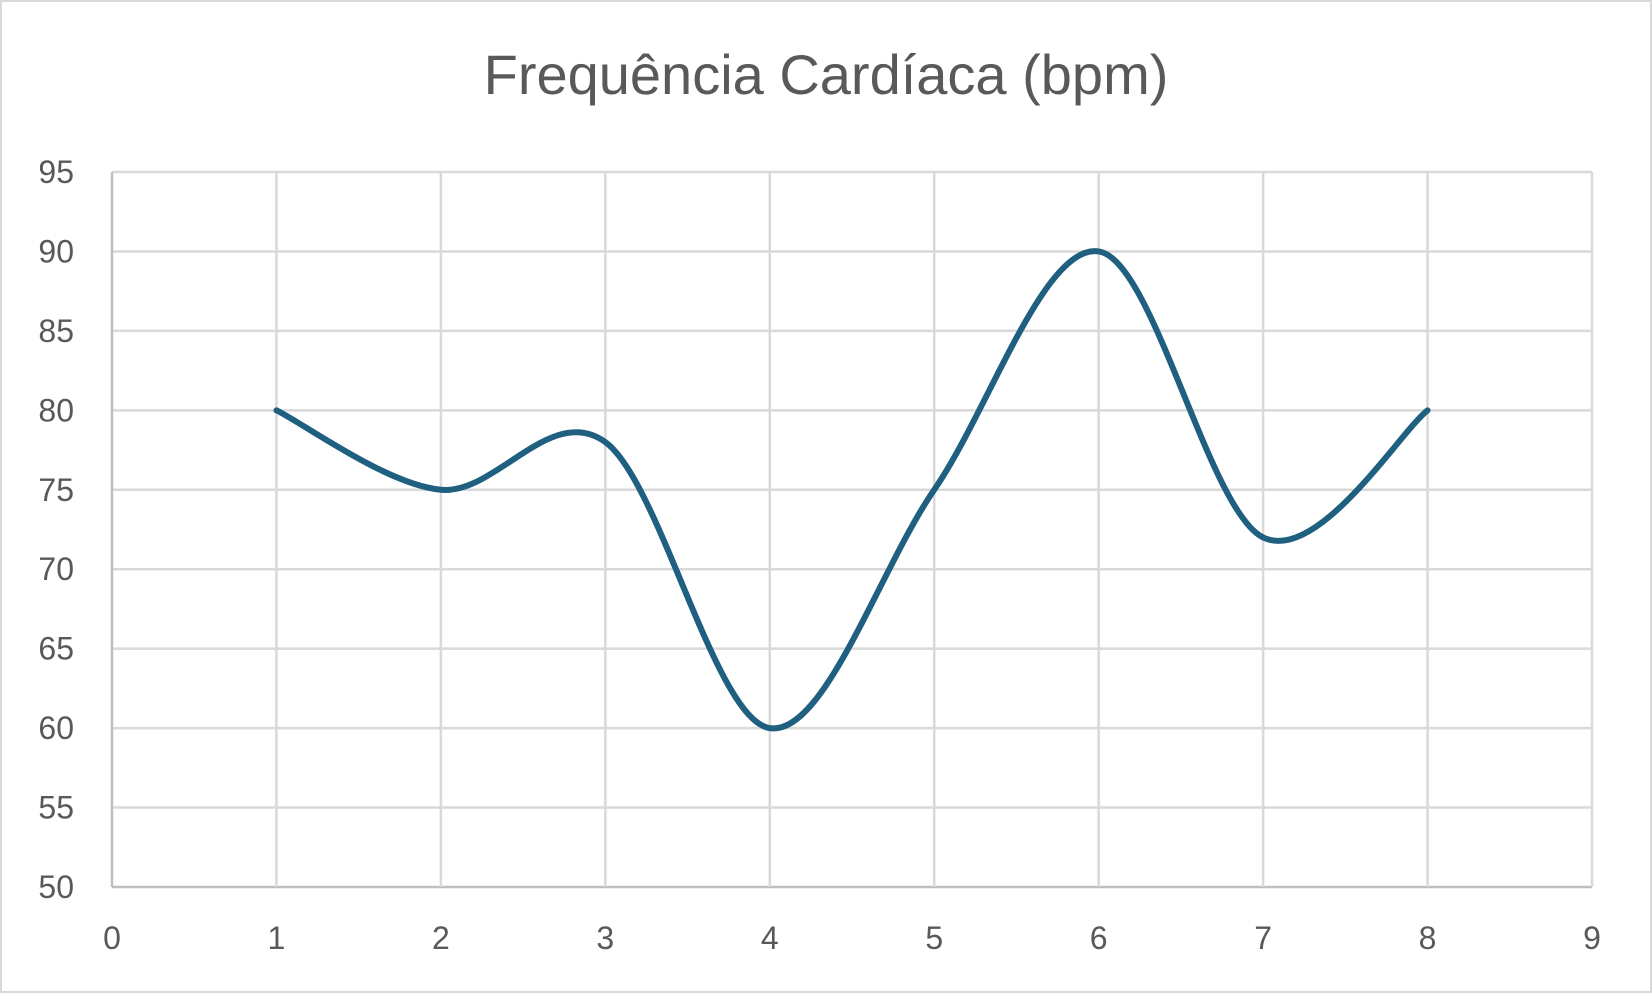 The image size is (1652, 995). Describe the element at coordinates (56, 410) in the screenshot. I see `y-tick-label-80: 80` at that location.